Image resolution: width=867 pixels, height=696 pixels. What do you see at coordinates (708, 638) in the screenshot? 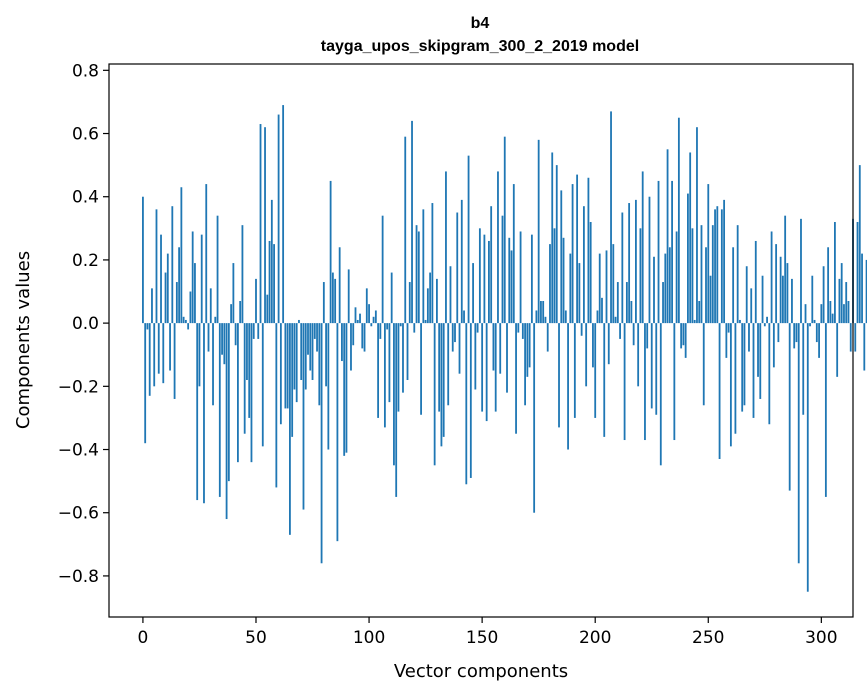
I see `x-tick-label: 250` at bounding box center [708, 638].